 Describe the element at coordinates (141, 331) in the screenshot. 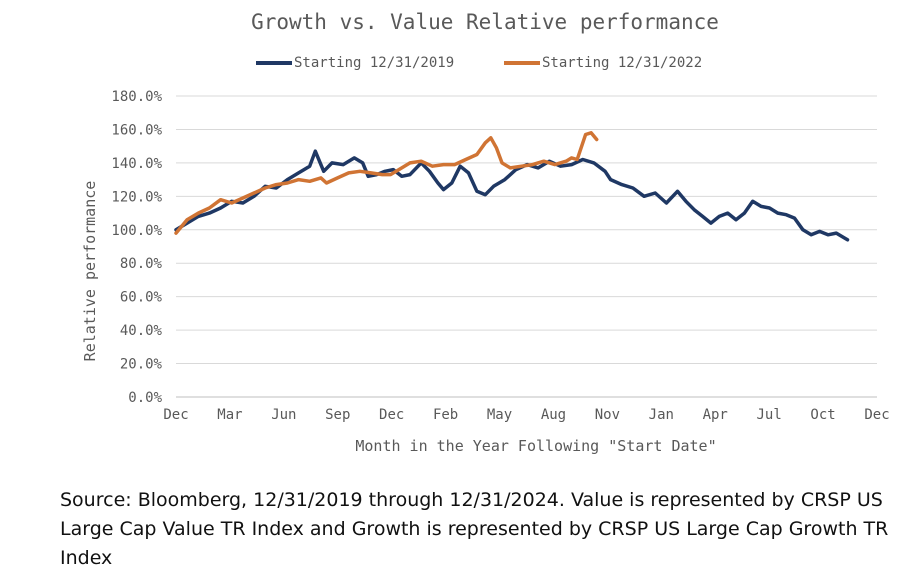

I see `y-tick-label: 40.0%` at that location.